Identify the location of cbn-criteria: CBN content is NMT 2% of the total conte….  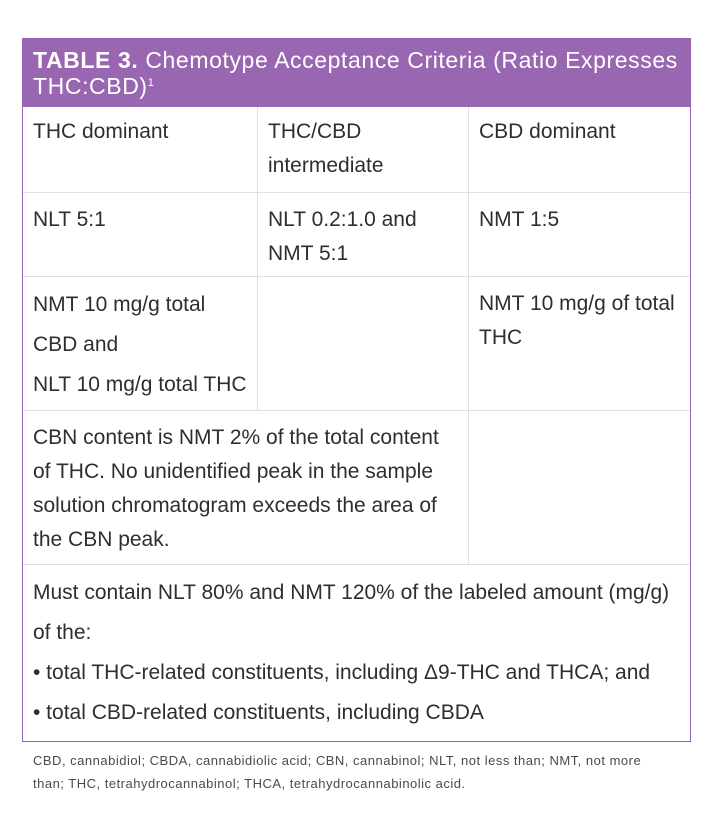
(246, 488).